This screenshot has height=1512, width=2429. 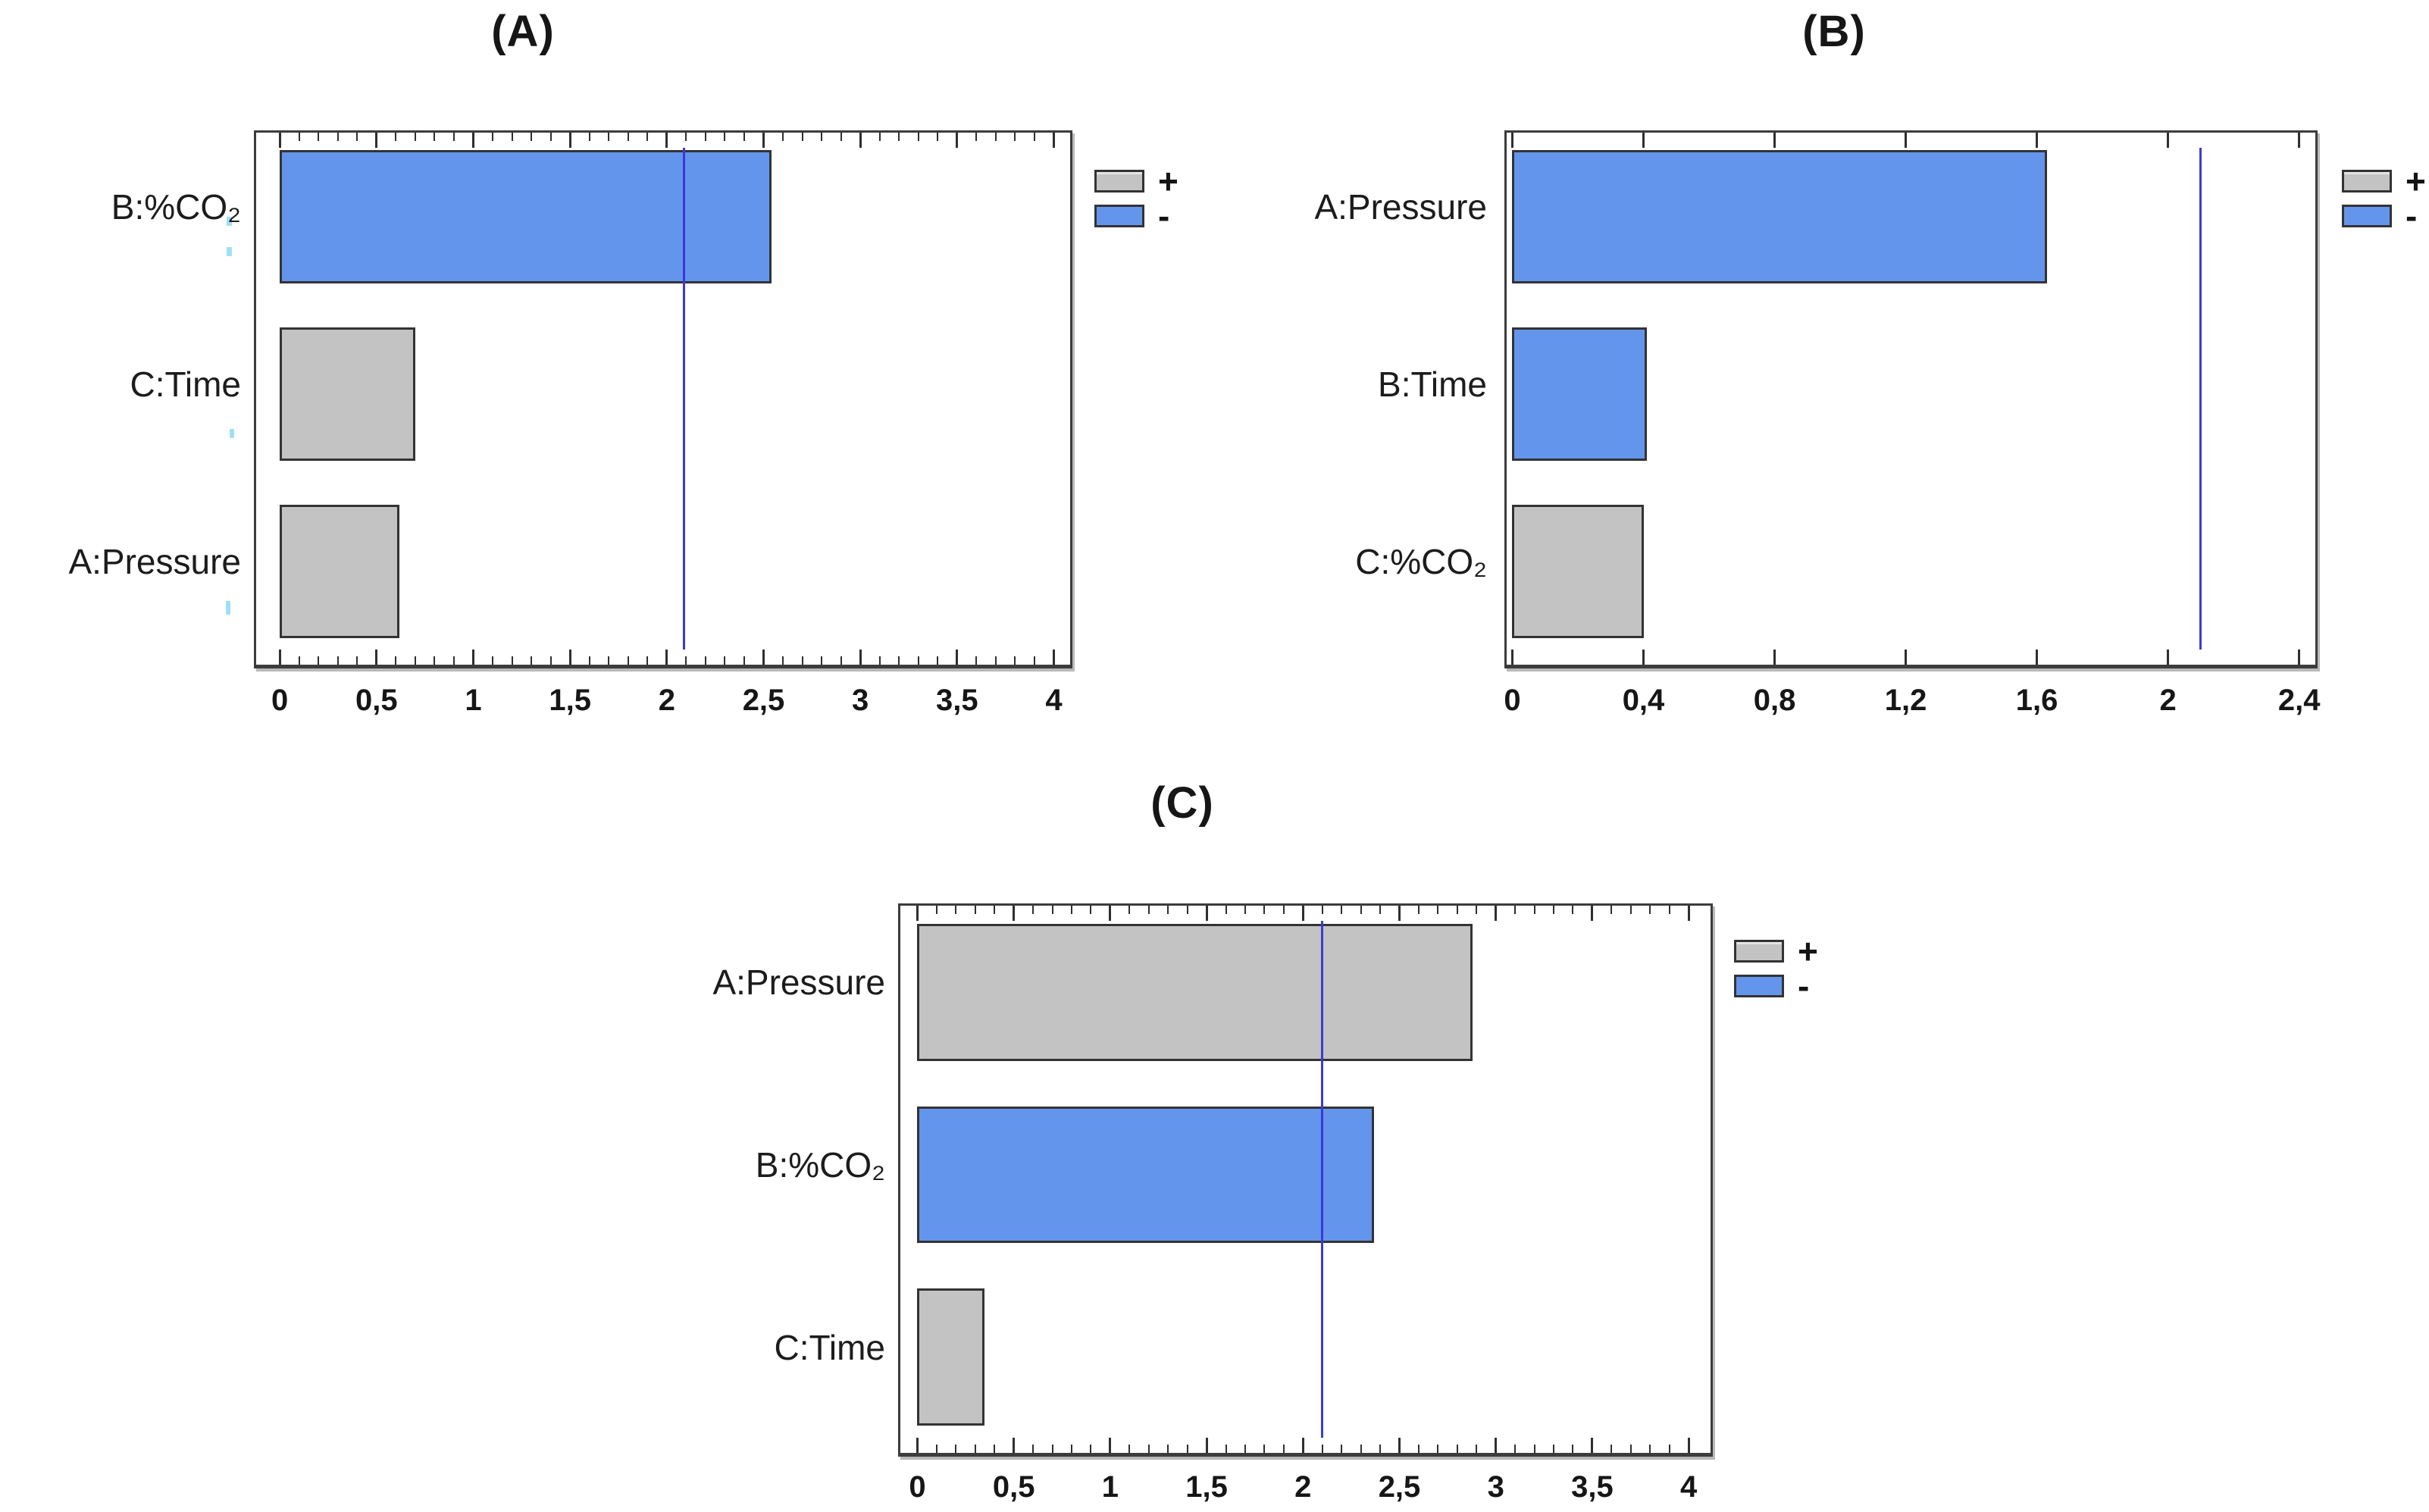 What do you see at coordinates (2384, 216) in the screenshot?
I see `legend-row-negative: -` at bounding box center [2384, 216].